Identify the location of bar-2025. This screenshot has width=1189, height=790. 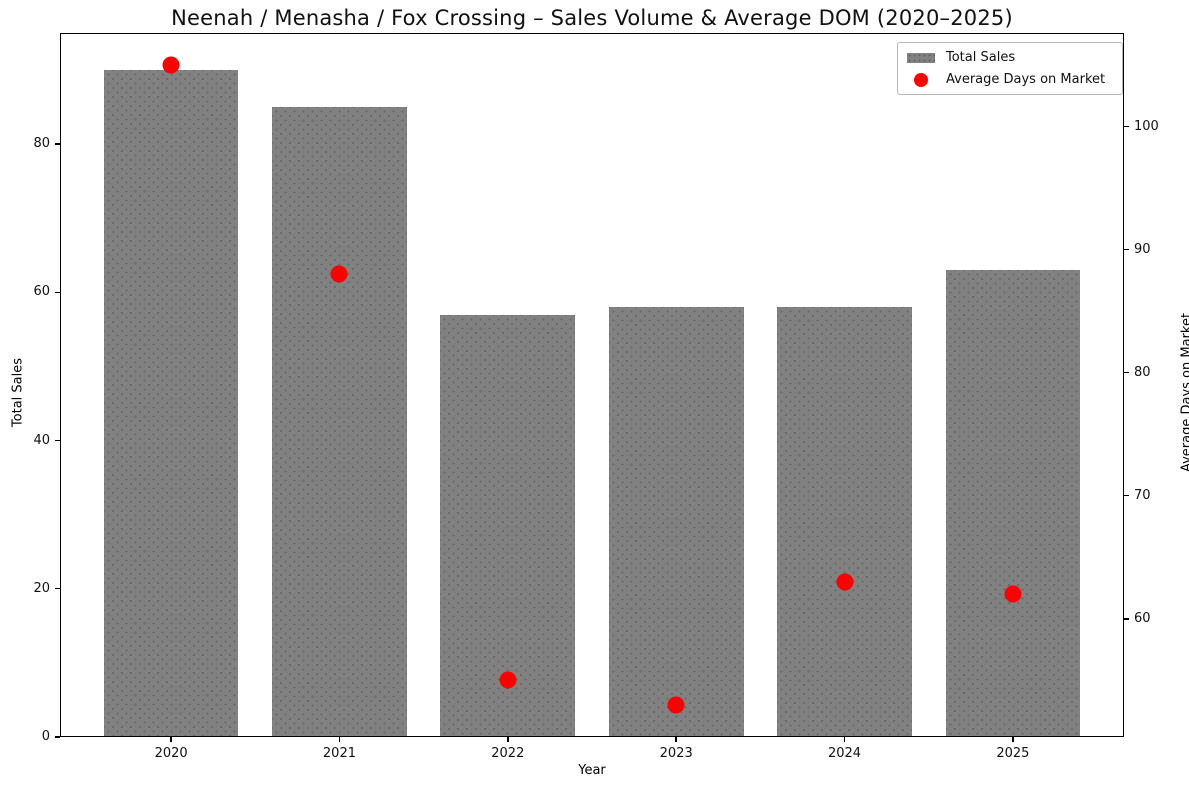
(1013, 503).